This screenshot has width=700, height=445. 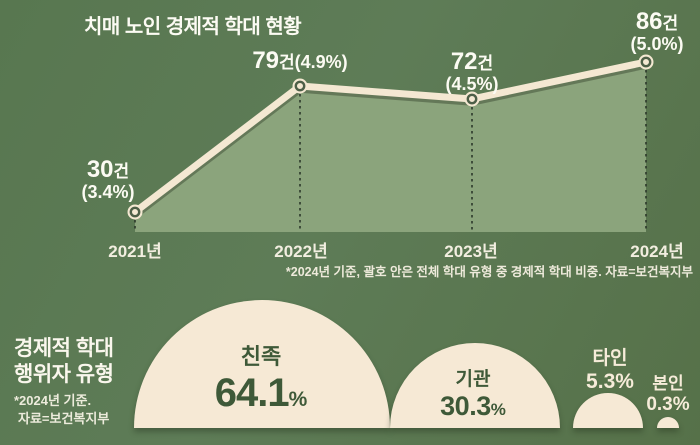 What do you see at coordinates (498, 409) in the screenshot?
I see `segment-gigwan-unit: %` at bounding box center [498, 409].